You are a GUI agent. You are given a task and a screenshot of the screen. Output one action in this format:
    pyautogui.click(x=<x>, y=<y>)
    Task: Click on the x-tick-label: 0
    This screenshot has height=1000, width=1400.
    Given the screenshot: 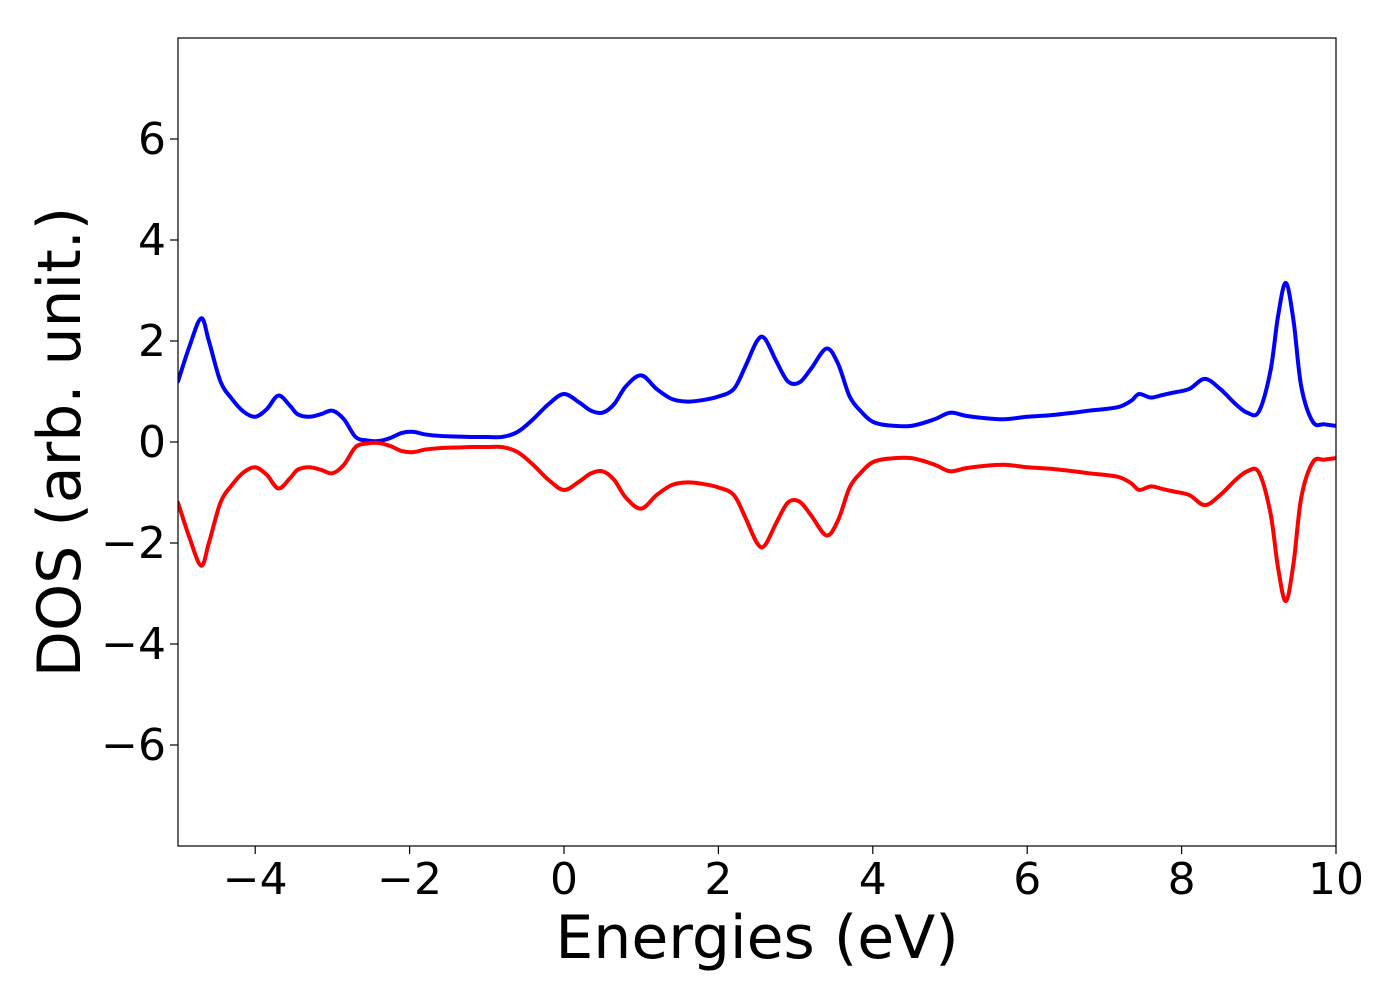 What is the action you would take?
    pyautogui.click(x=564, y=879)
    